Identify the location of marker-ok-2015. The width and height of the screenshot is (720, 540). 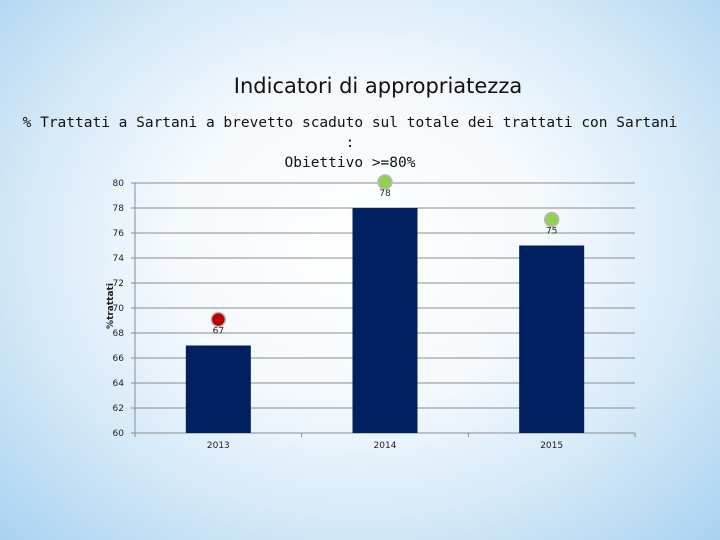
(551, 219).